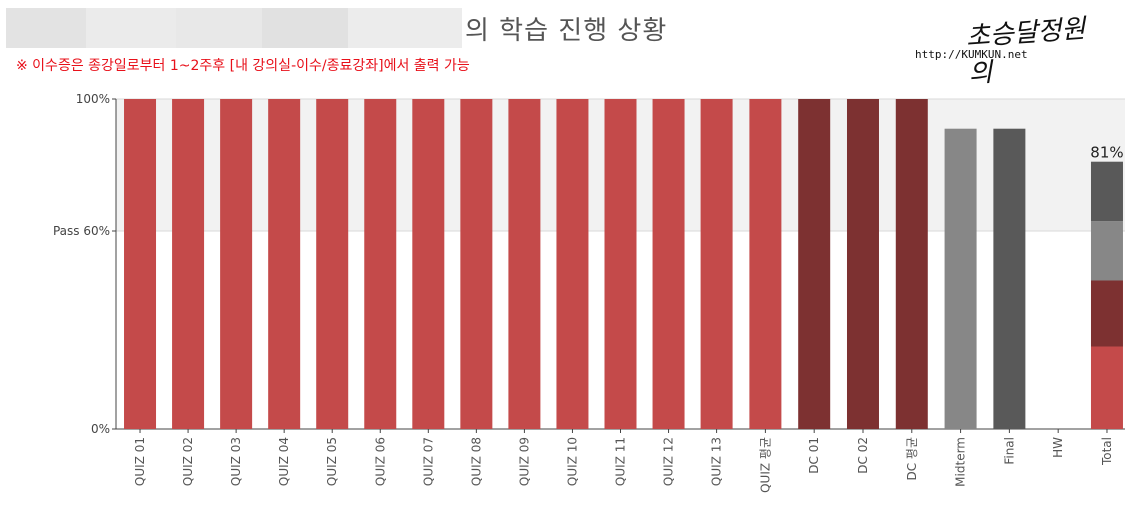 Image resolution: width=1138 pixels, height=507 pixels. Describe the element at coordinates (1107, 451) in the screenshot. I see `x-tick-label: Total` at that location.